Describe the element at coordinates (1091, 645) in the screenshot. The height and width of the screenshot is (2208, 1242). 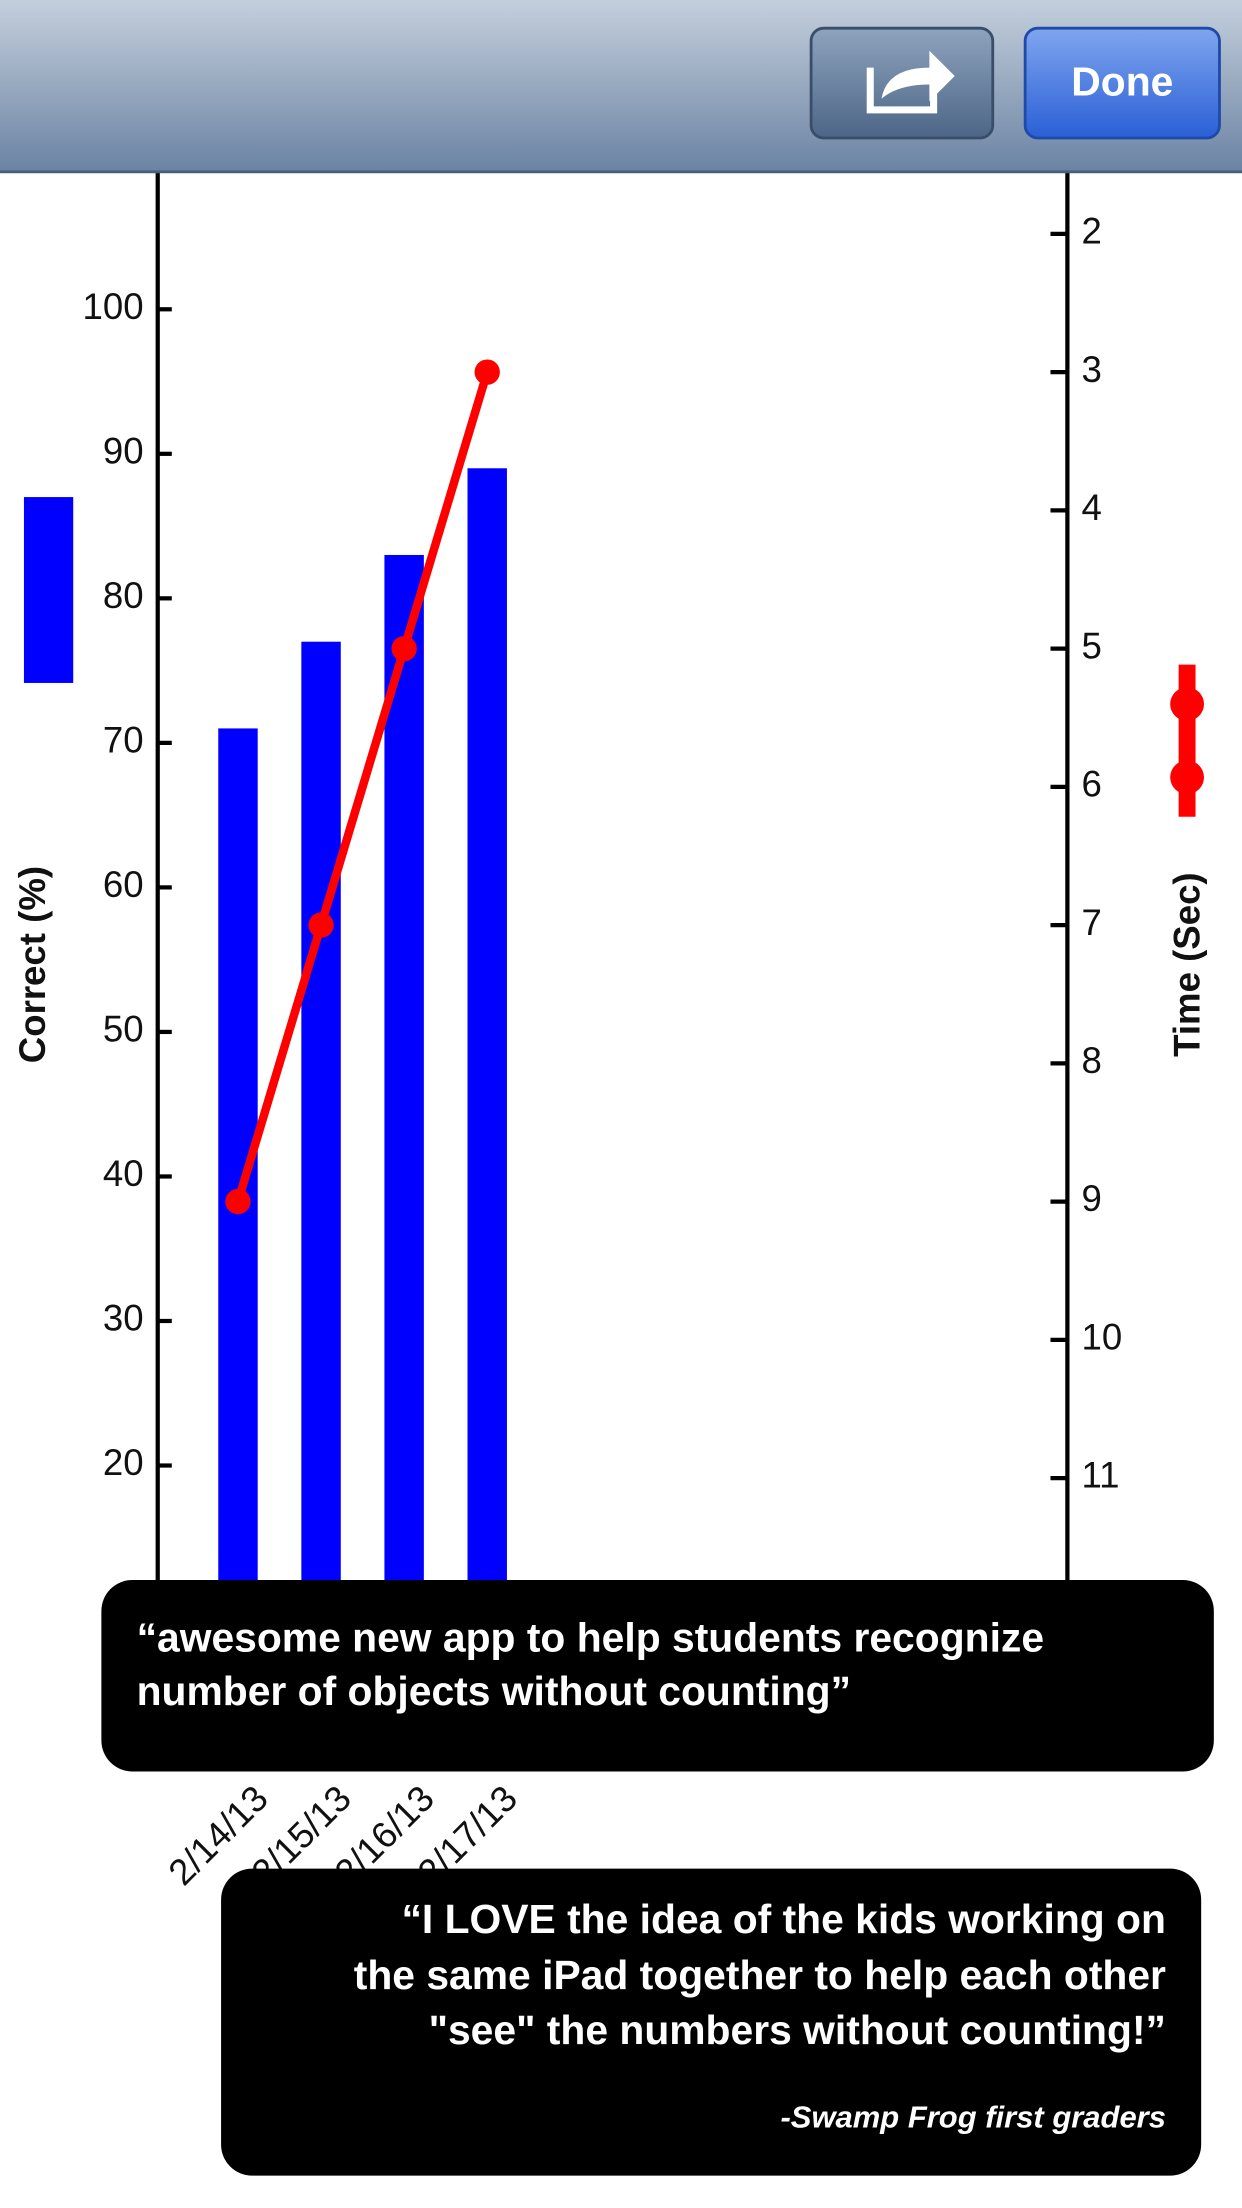
I see `y2-tick-label: 5` at that location.